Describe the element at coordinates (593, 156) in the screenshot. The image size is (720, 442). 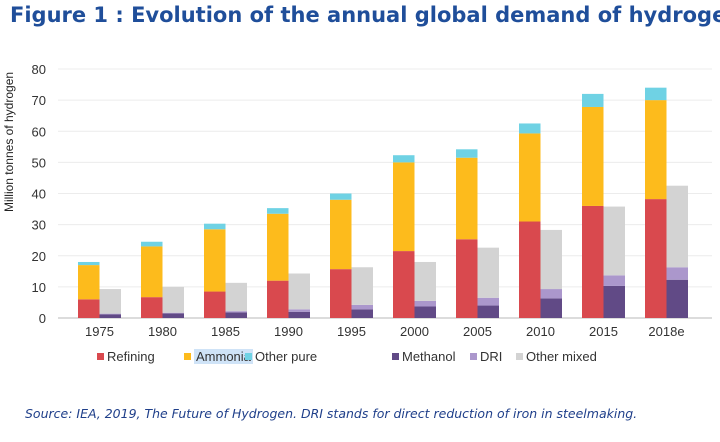
I see `bar-ammonia-2015` at that location.